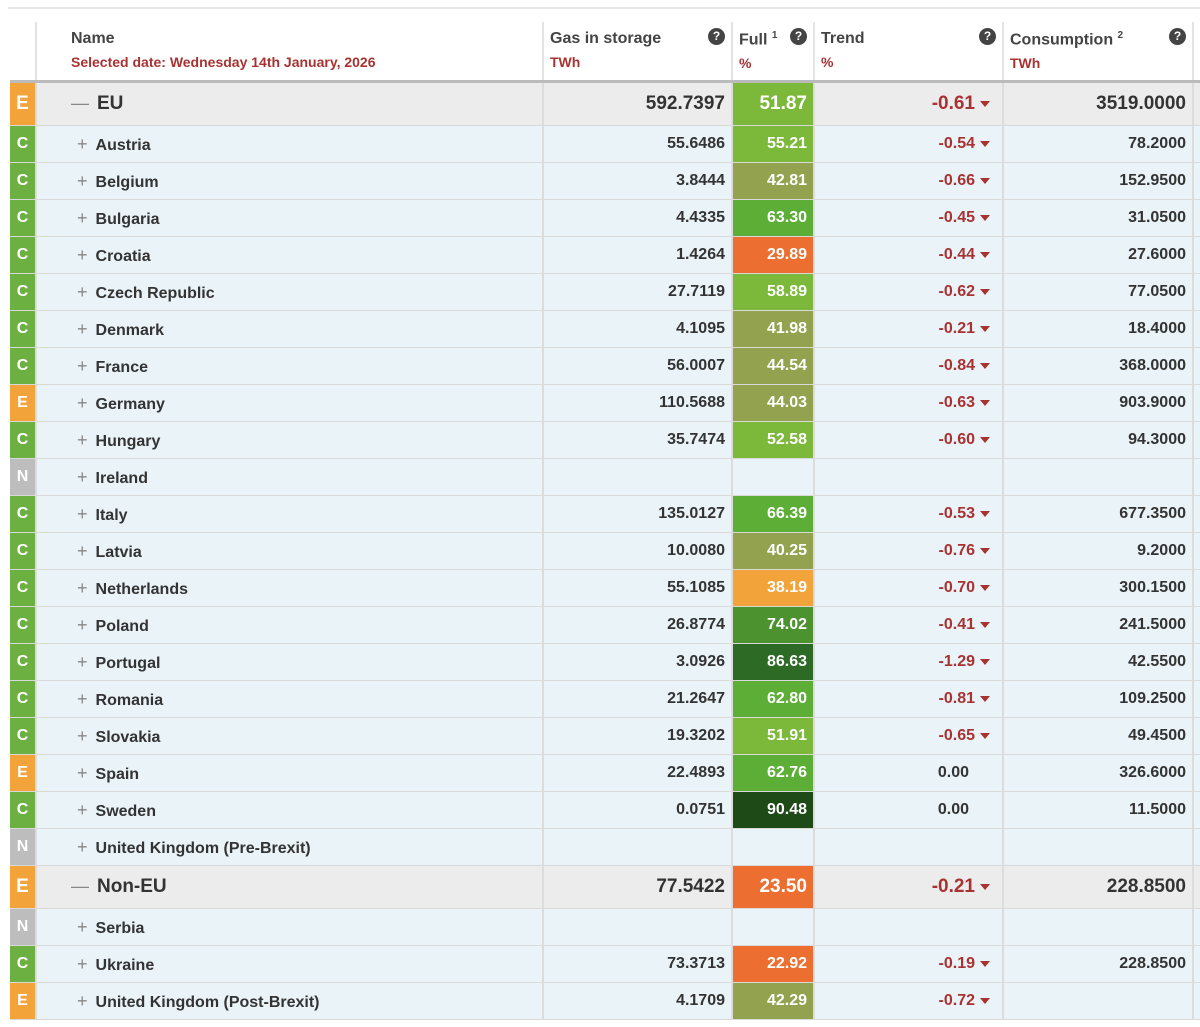 This screenshot has width=1200, height=1027. What do you see at coordinates (289, 736) in the screenshot?
I see `name-cell: + Slovakia` at bounding box center [289, 736].